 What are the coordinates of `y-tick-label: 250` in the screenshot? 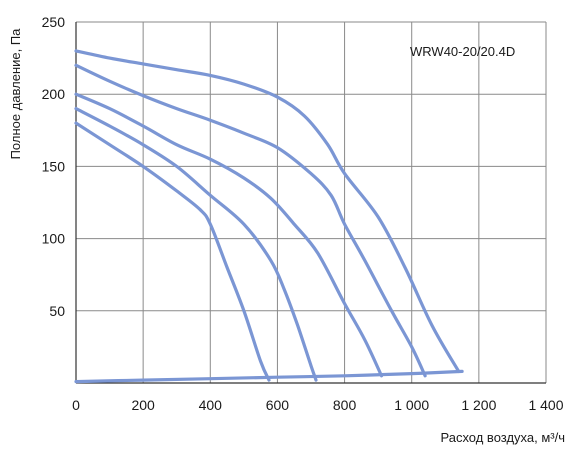 It's located at (54, 22).